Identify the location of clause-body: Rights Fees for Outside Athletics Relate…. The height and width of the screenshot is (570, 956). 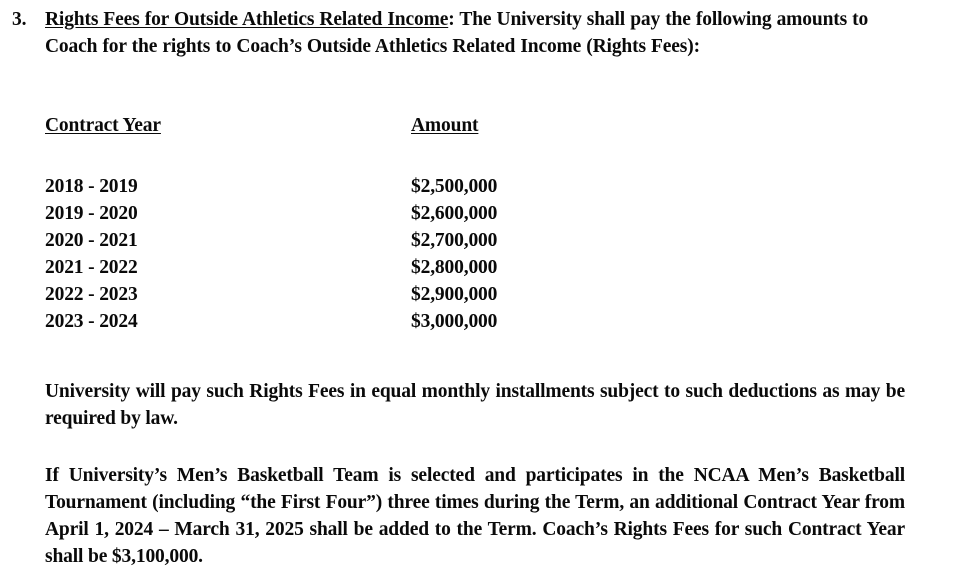
(475, 33).